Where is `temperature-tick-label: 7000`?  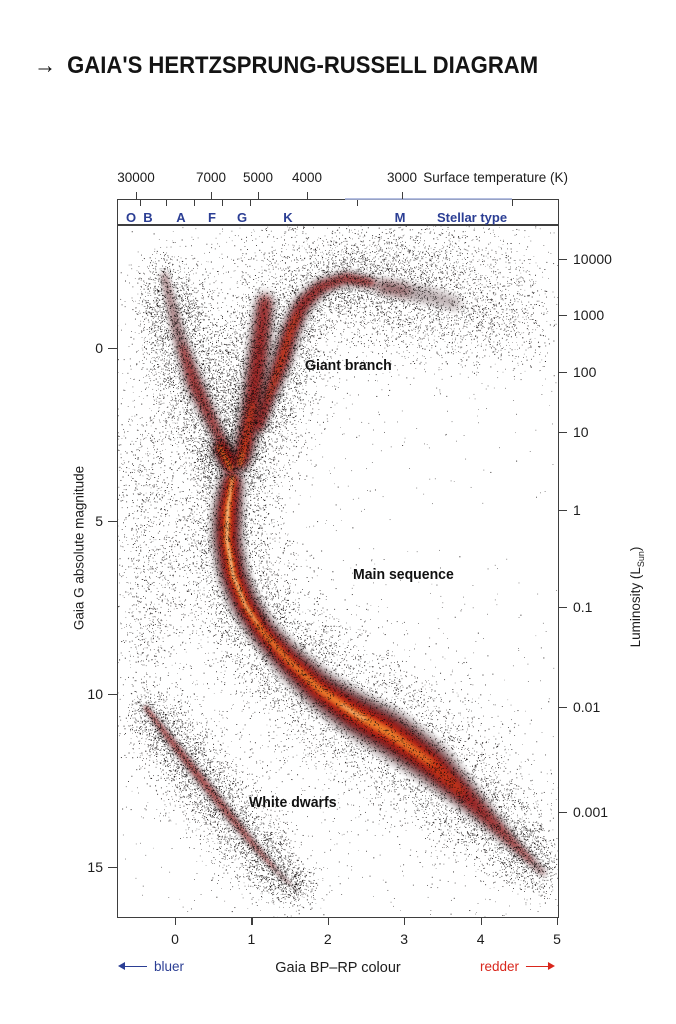 temperature-tick-label: 7000 is located at coordinates (211, 177).